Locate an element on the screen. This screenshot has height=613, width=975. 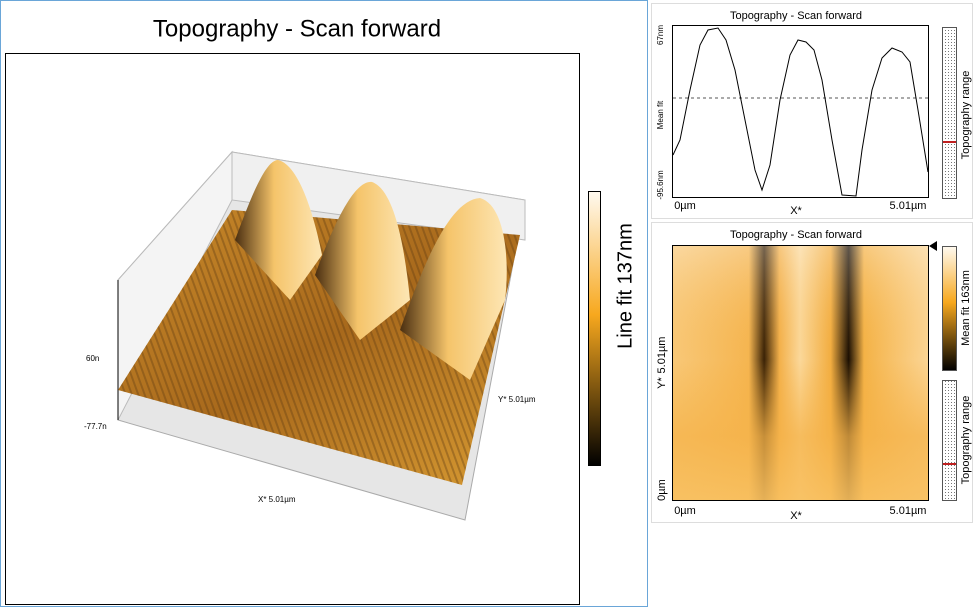
profile-line is located at coordinates (800, 112).